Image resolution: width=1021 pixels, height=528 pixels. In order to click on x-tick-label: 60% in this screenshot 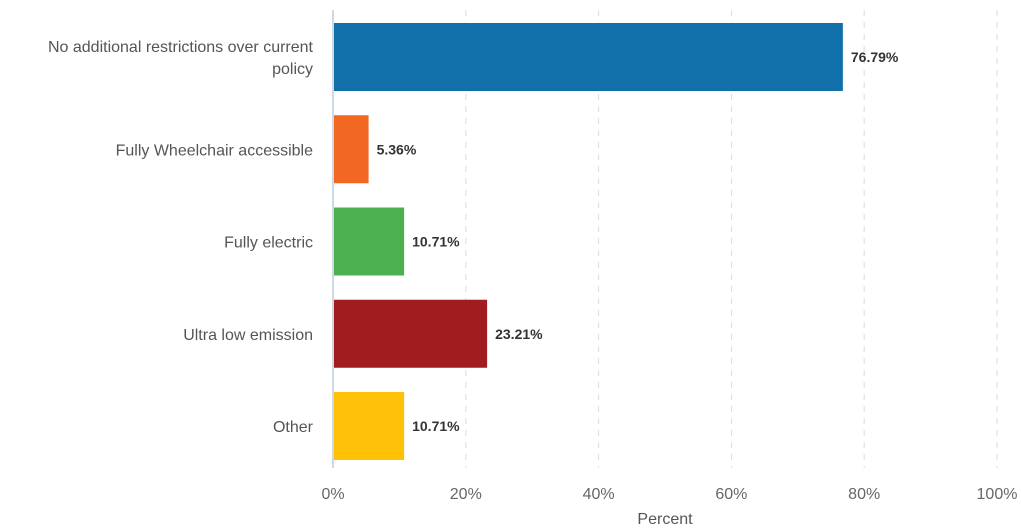, I will do `click(731, 494)`.